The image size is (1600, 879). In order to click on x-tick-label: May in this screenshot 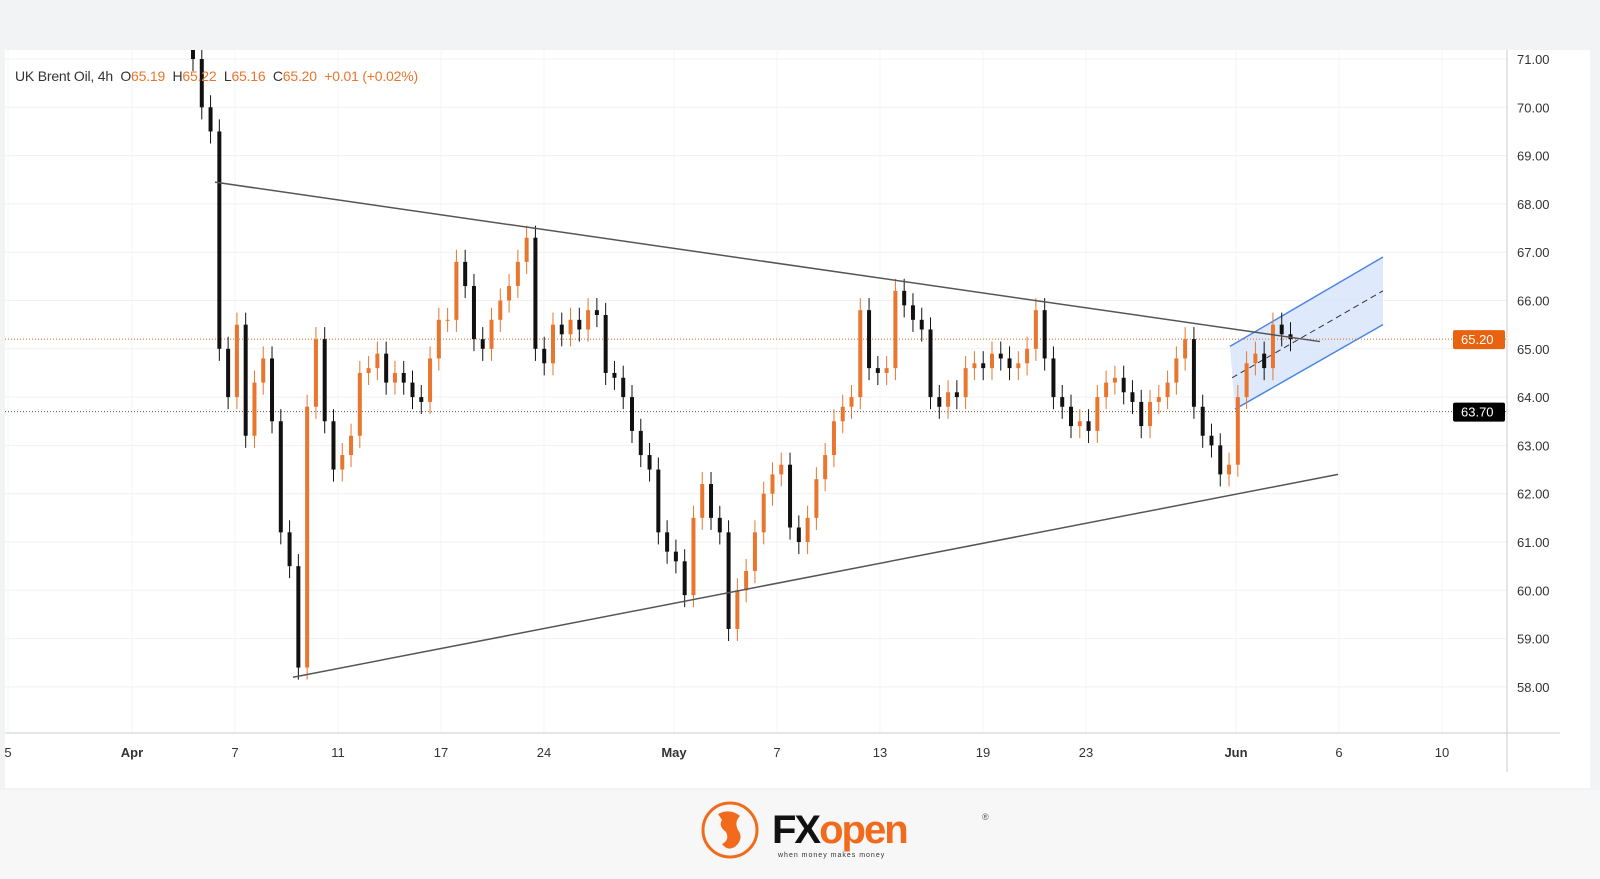, I will do `click(674, 752)`.